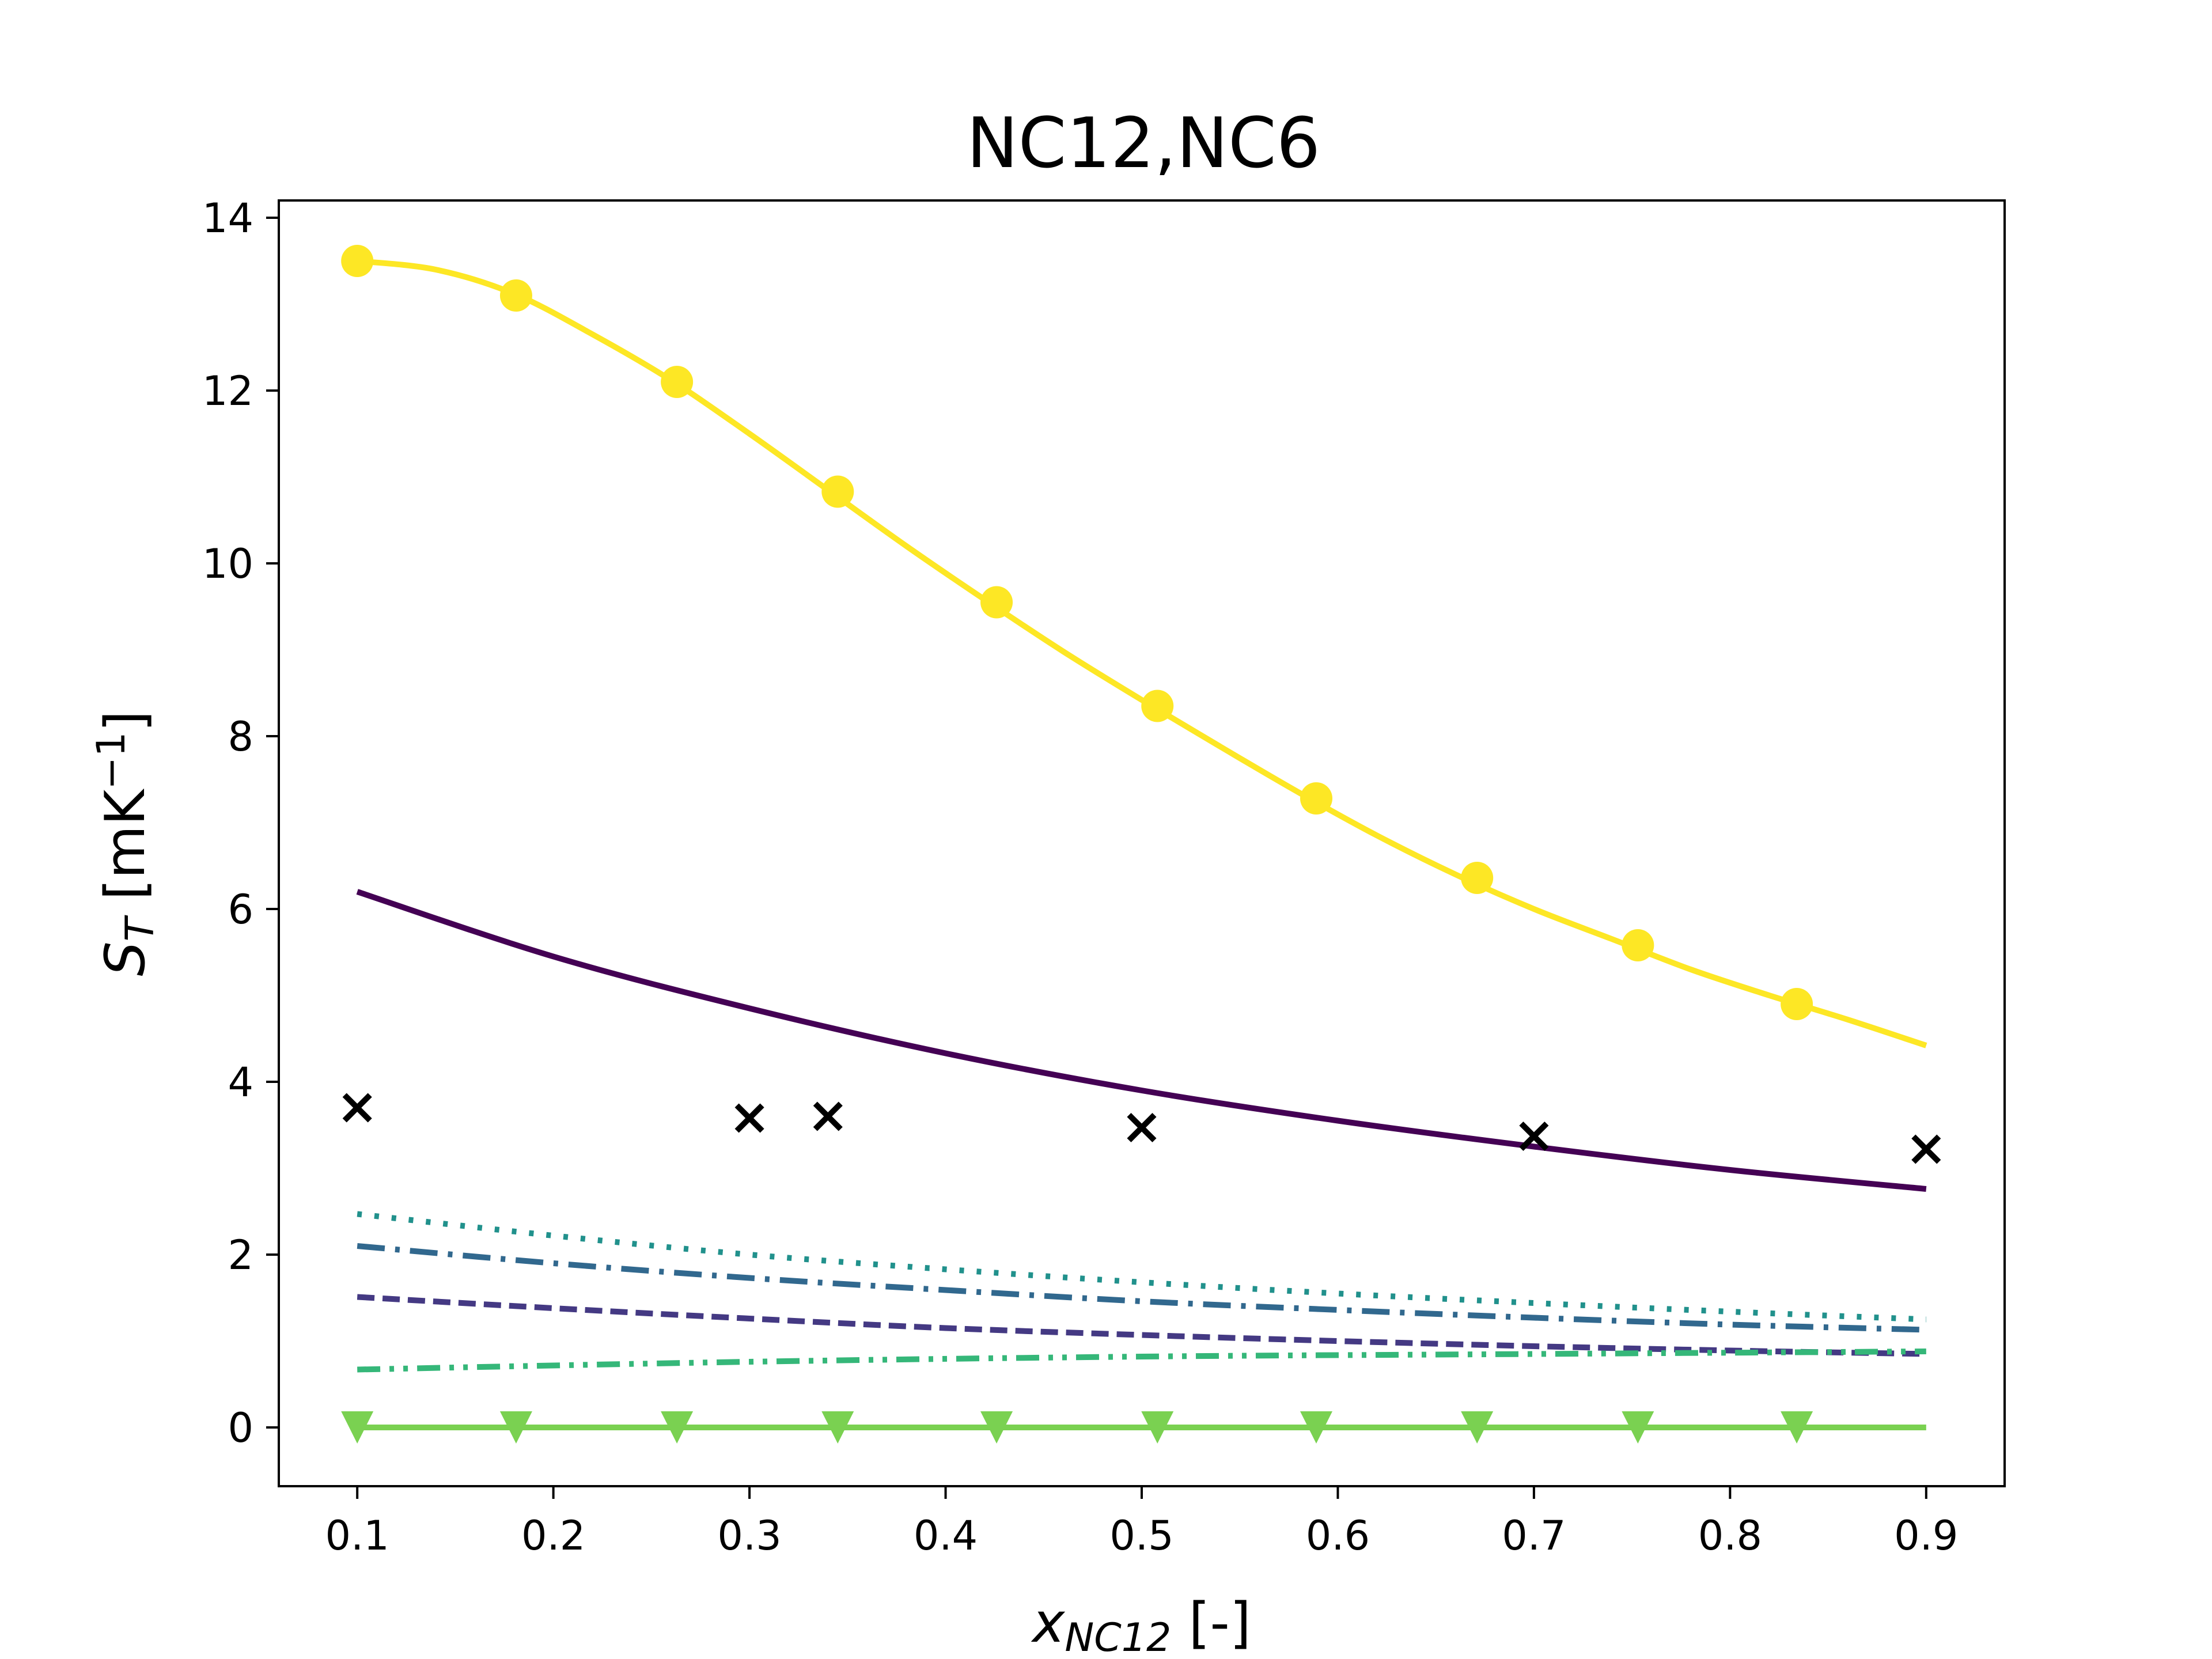 This screenshot has height=1659, width=2212. What do you see at coordinates (227, 391) in the screenshot?
I see `y-tick-label: 12` at bounding box center [227, 391].